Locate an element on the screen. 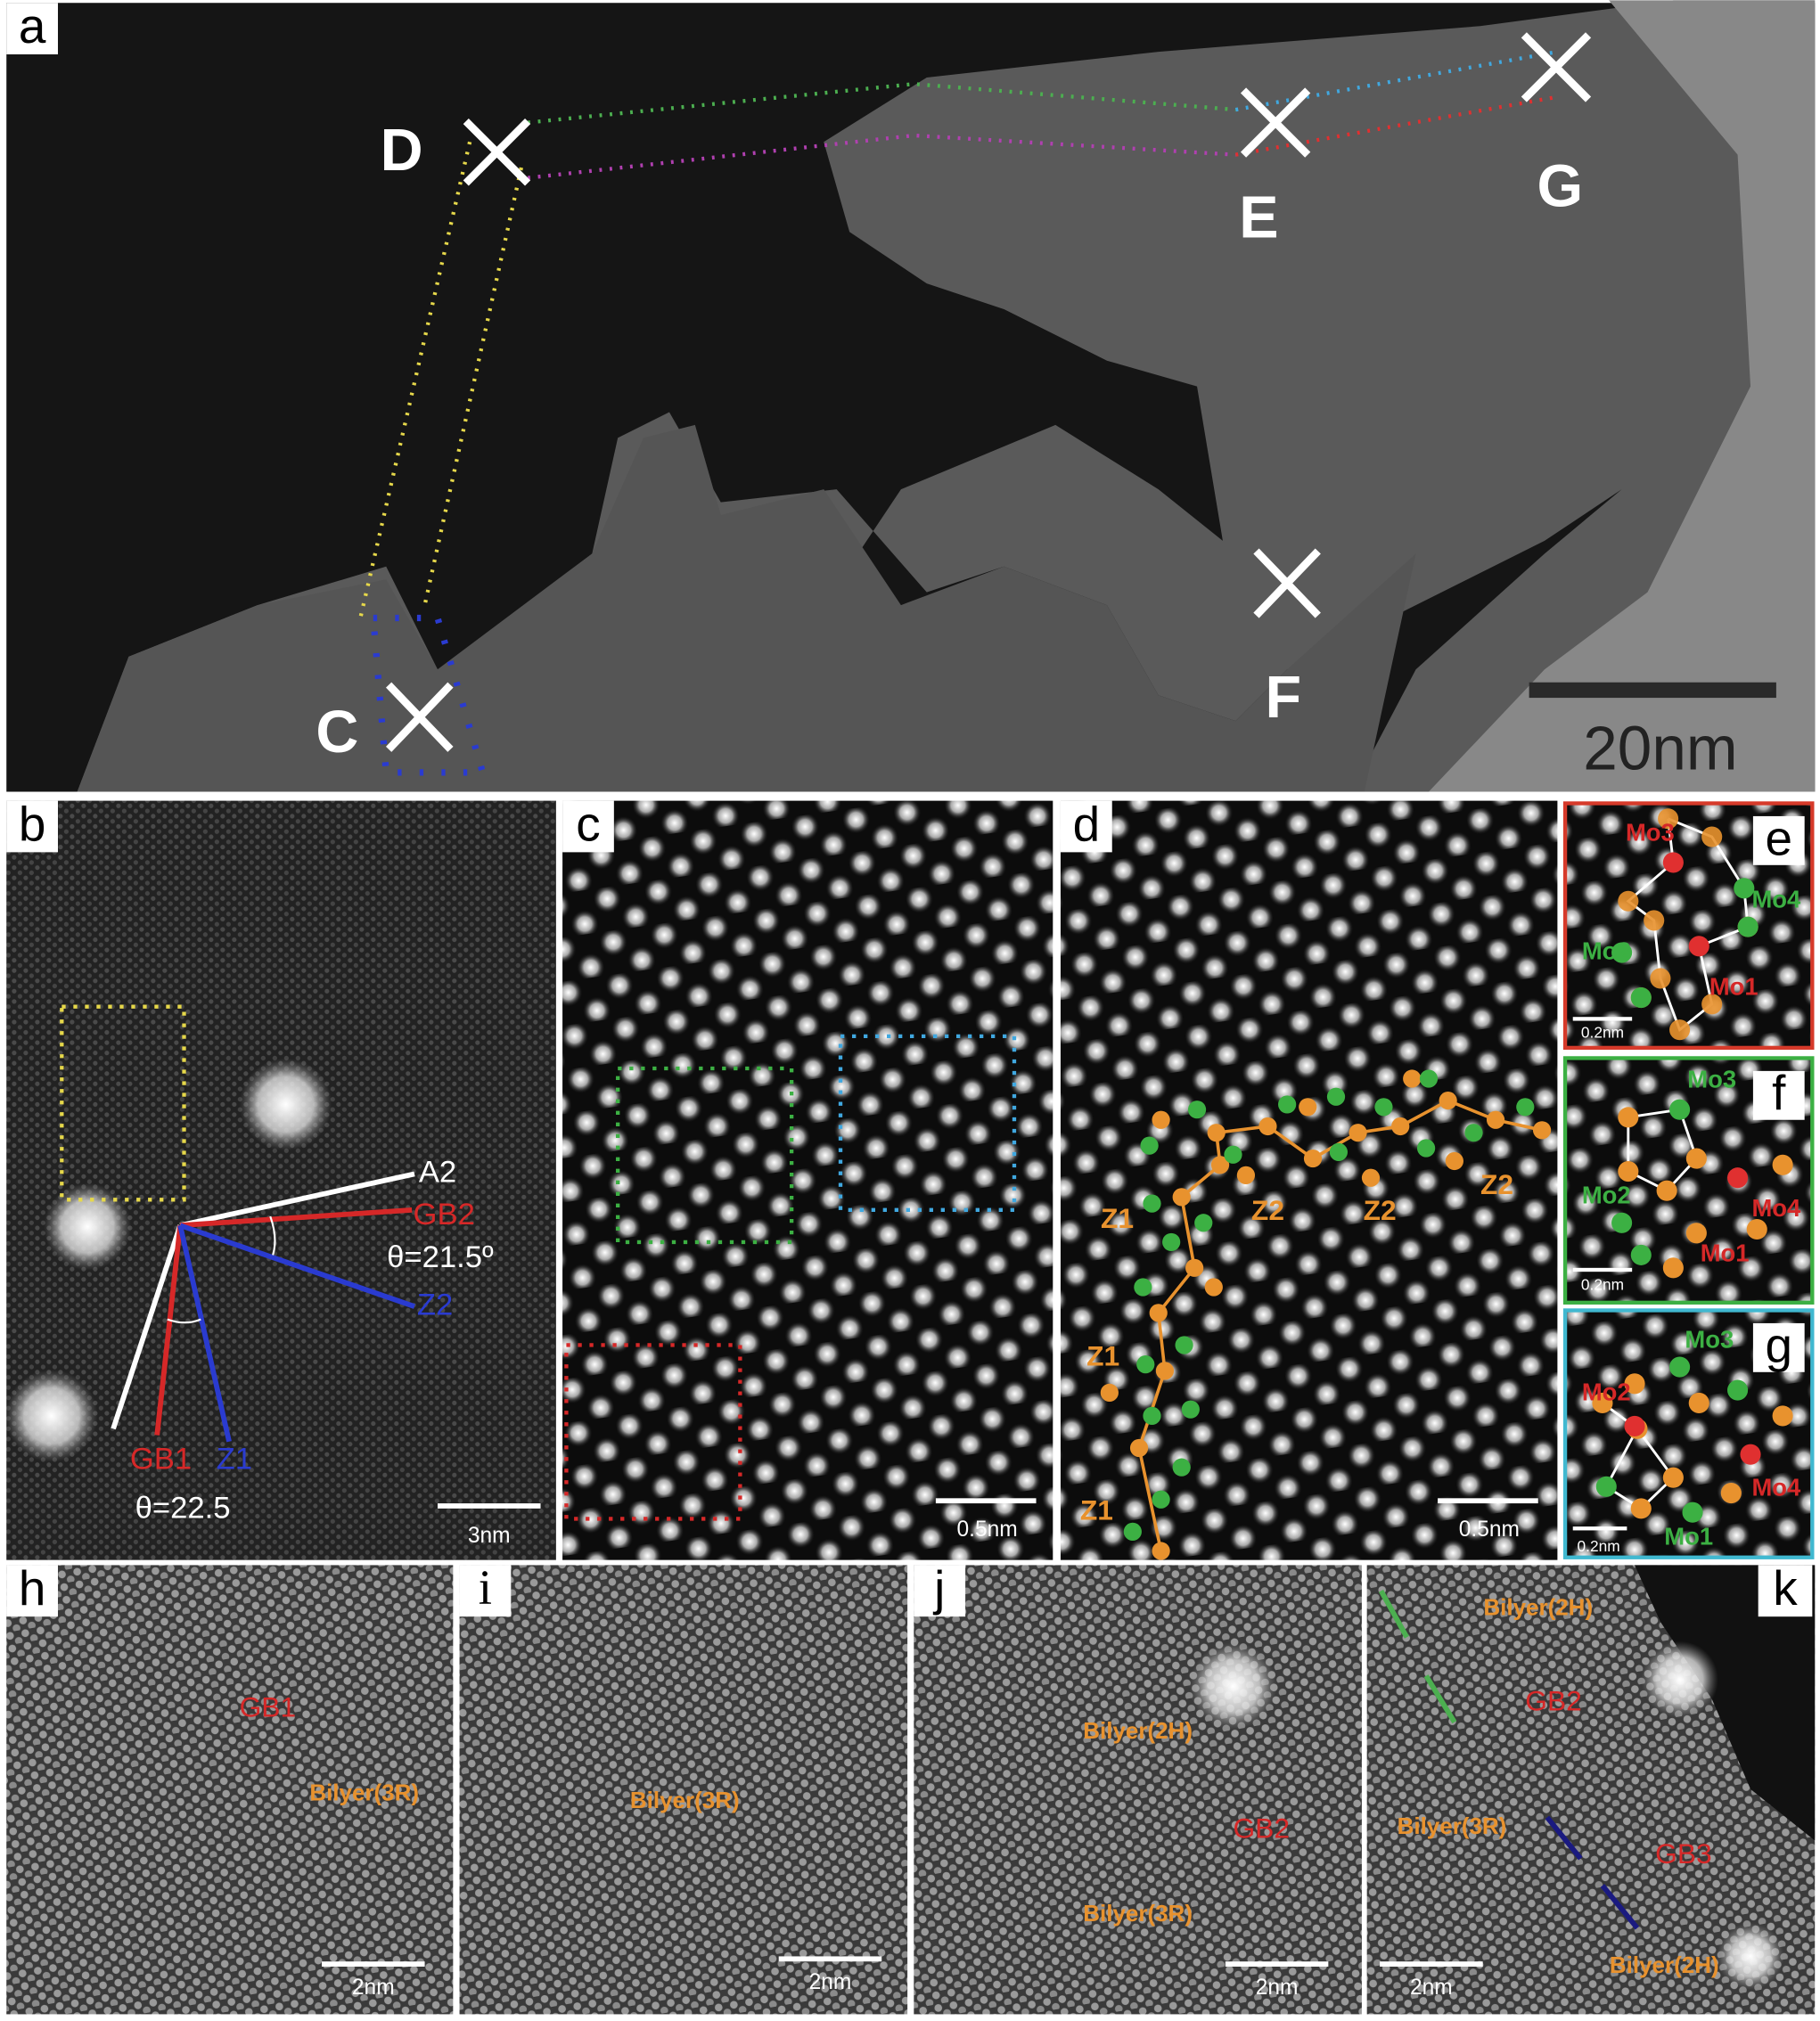 The width and height of the screenshot is (1820, 2021). line-label: Z2 is located at coordinates (435, 1304).